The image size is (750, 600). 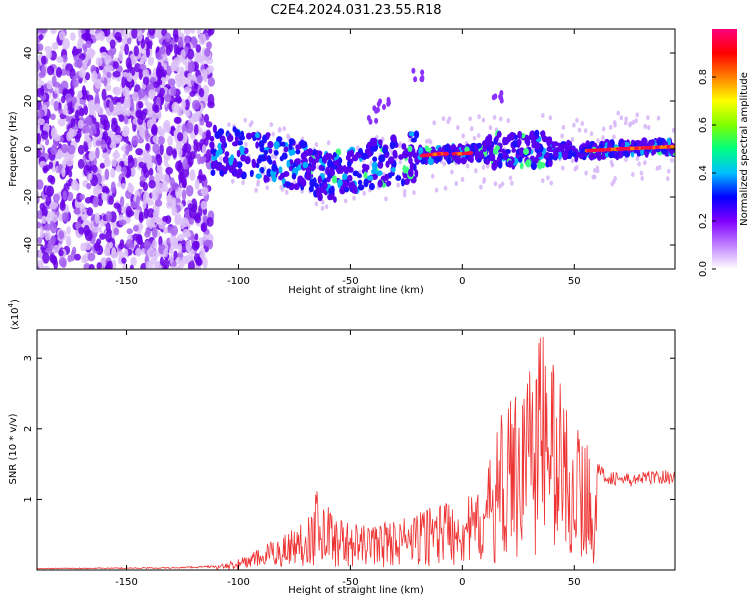 I want to click on y-tick-label: -20, so click(x=28, y=197).